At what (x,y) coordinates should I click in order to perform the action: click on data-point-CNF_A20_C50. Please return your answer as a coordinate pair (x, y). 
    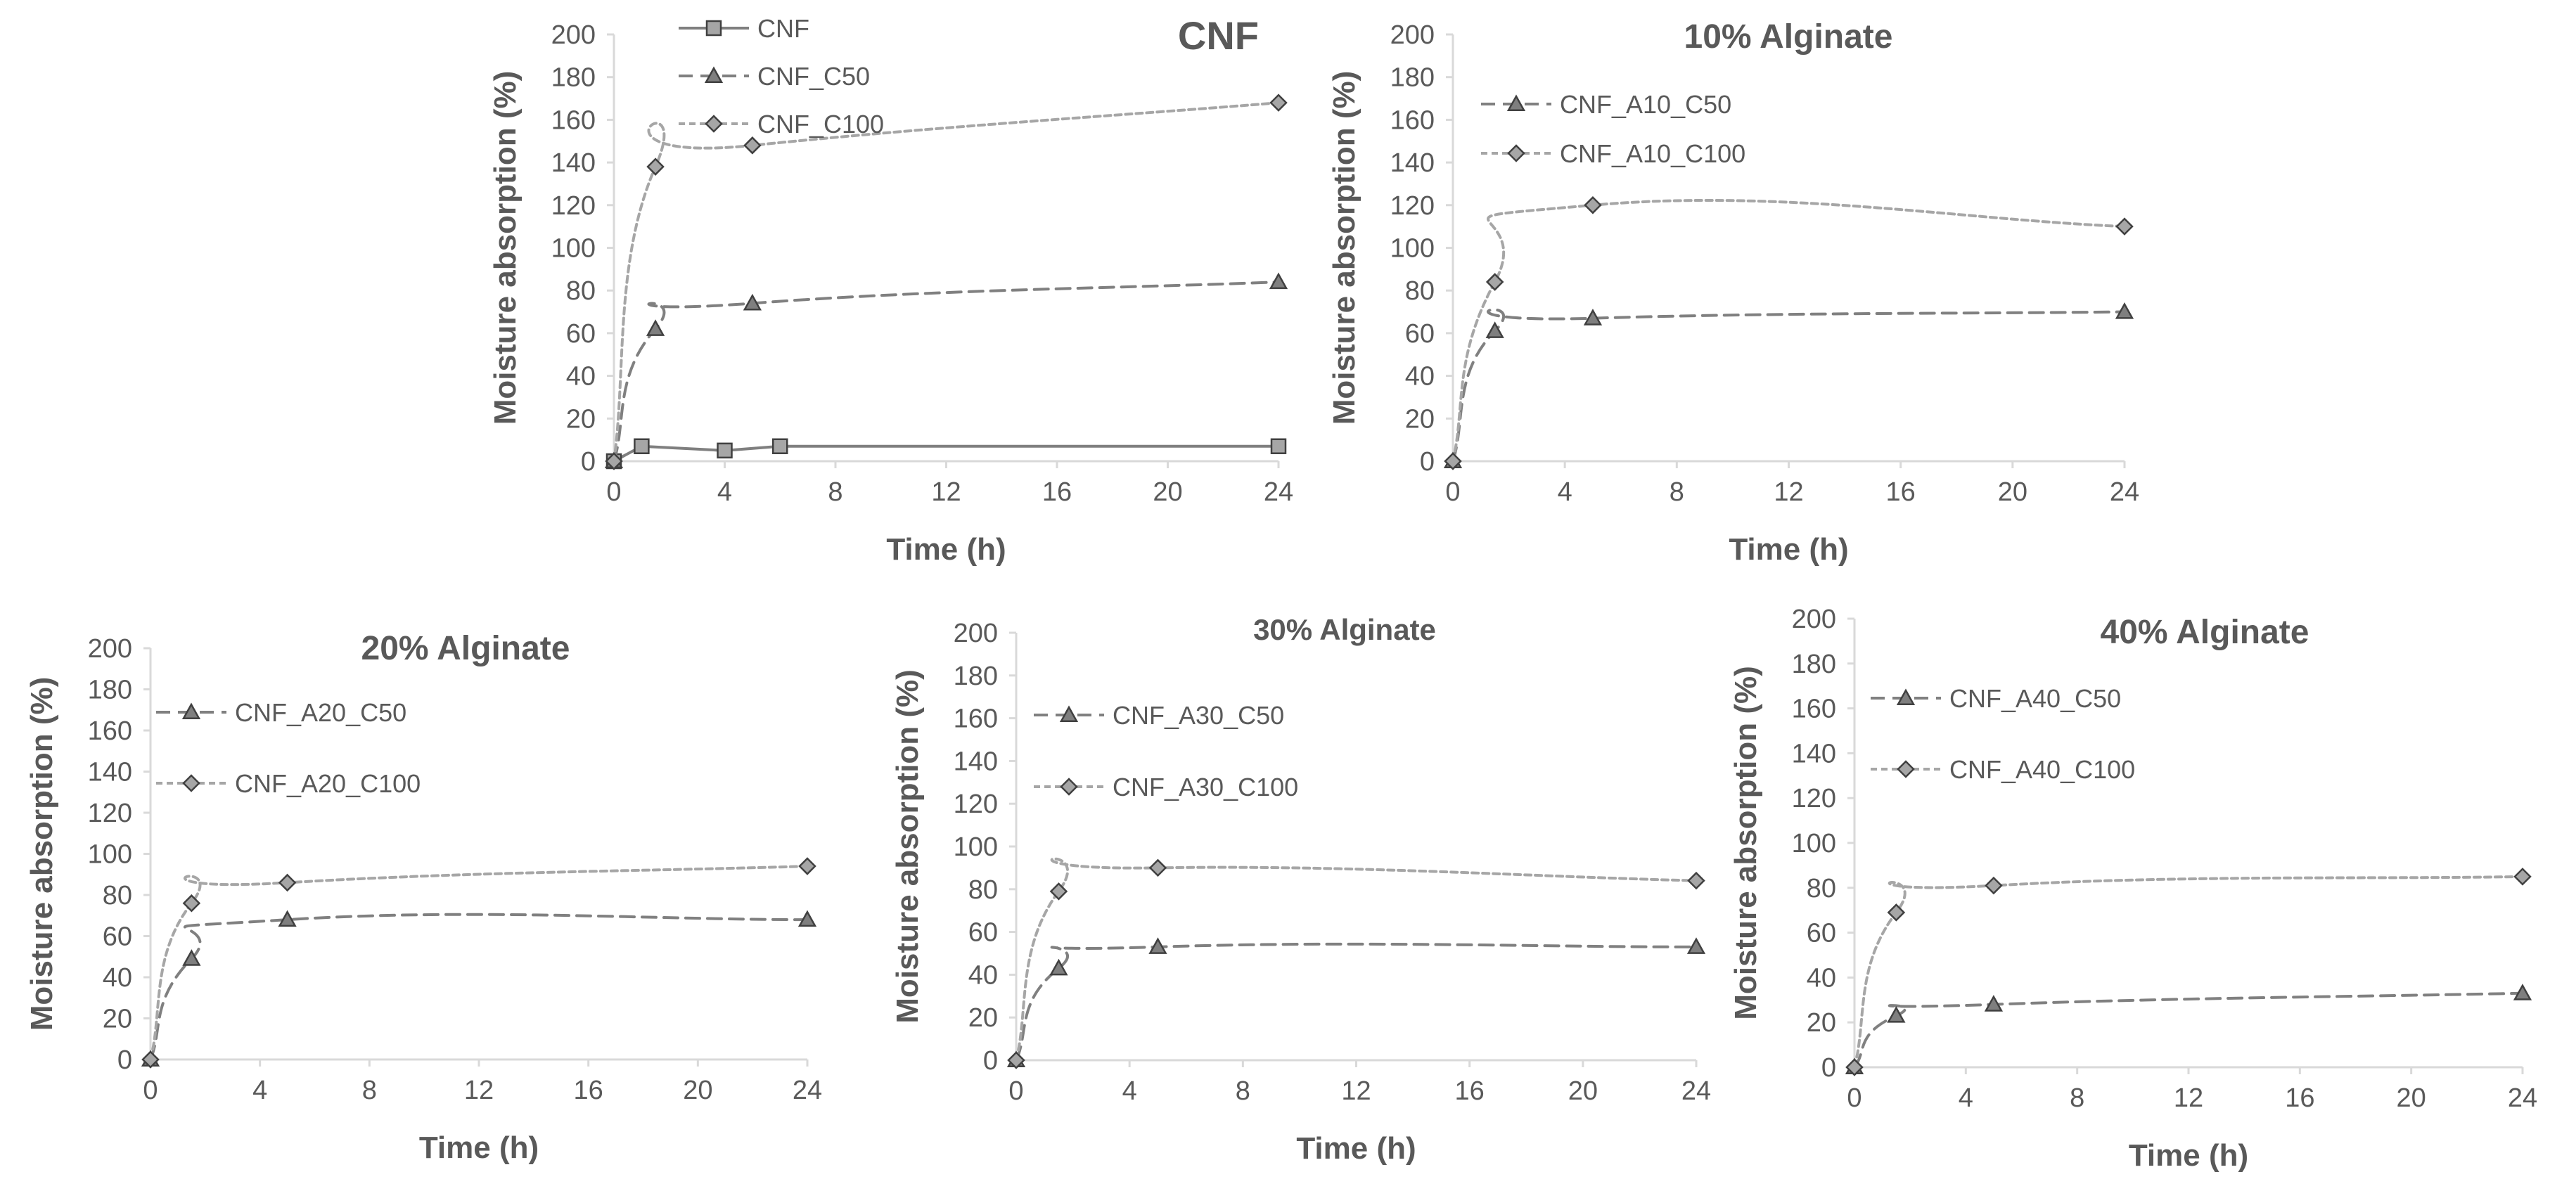
    Looking at the image, I should click on (807, 918).